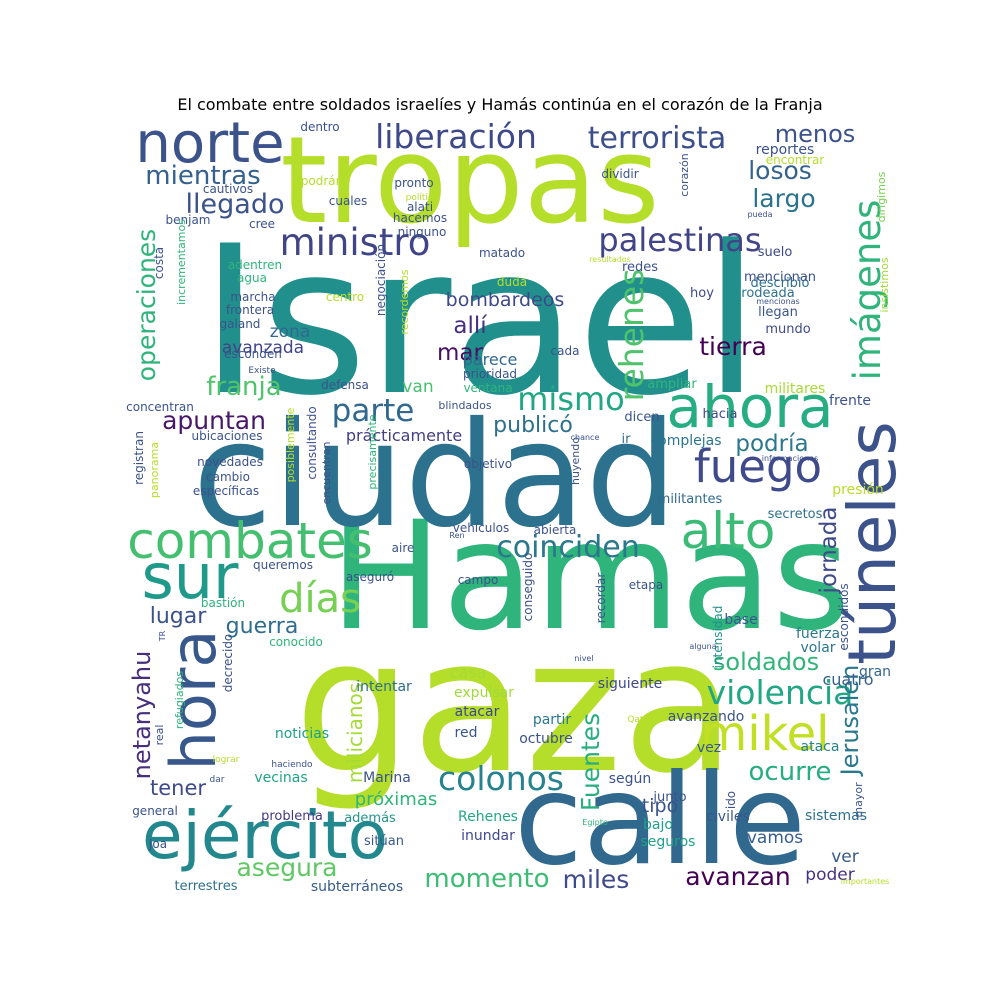  Describe the element at coordinates (292, 816) in the screenshot. I see `cloud-word: problema` at that location.